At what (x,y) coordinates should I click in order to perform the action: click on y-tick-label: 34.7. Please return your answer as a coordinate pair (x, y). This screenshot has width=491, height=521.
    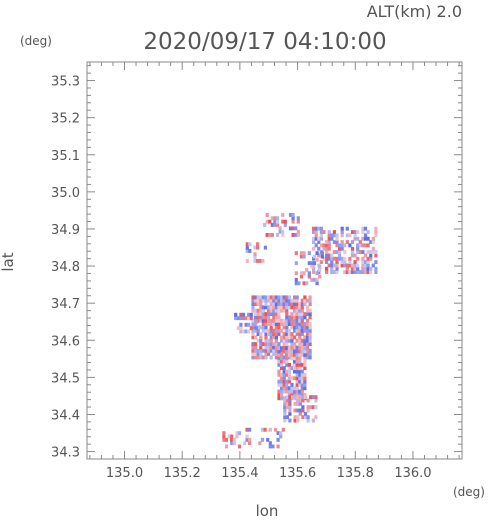
    Looking at the image, I should click on (65, 304).